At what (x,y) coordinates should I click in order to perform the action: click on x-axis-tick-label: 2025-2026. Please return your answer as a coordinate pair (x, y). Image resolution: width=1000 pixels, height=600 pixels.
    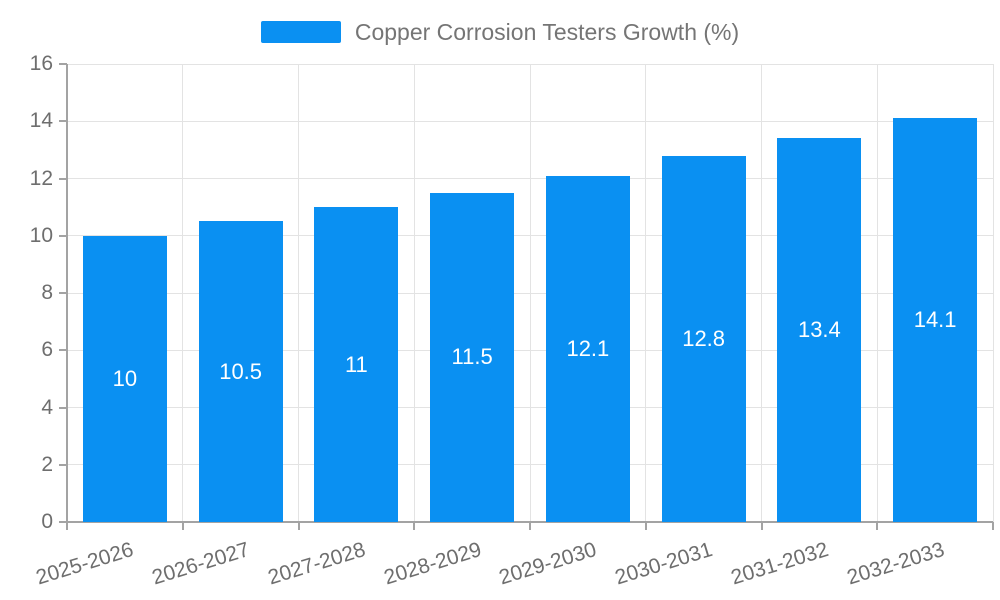
    Looking at the image, I should click on (85, 564).